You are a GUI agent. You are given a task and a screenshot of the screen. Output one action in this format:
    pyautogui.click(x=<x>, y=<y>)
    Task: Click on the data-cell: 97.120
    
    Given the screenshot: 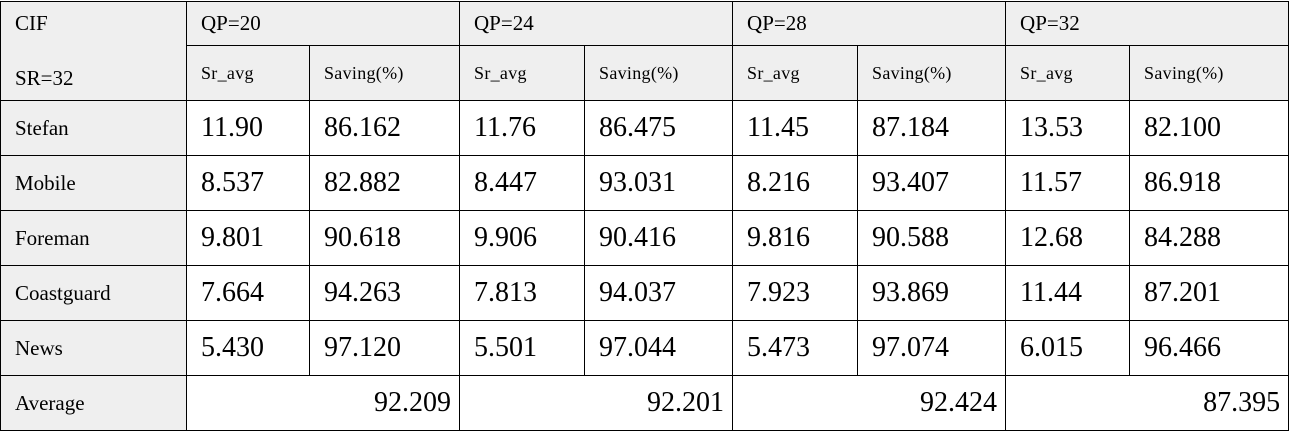 What is the action you would take?
    pyautogui.click(x=384, y=348)
    